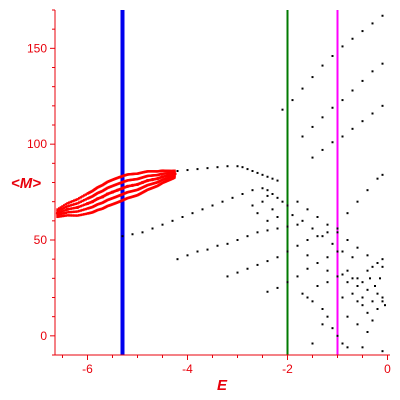 This screenshot has width=400, height=400. I want to click on y-tick-label: 0, so click(43, 336).